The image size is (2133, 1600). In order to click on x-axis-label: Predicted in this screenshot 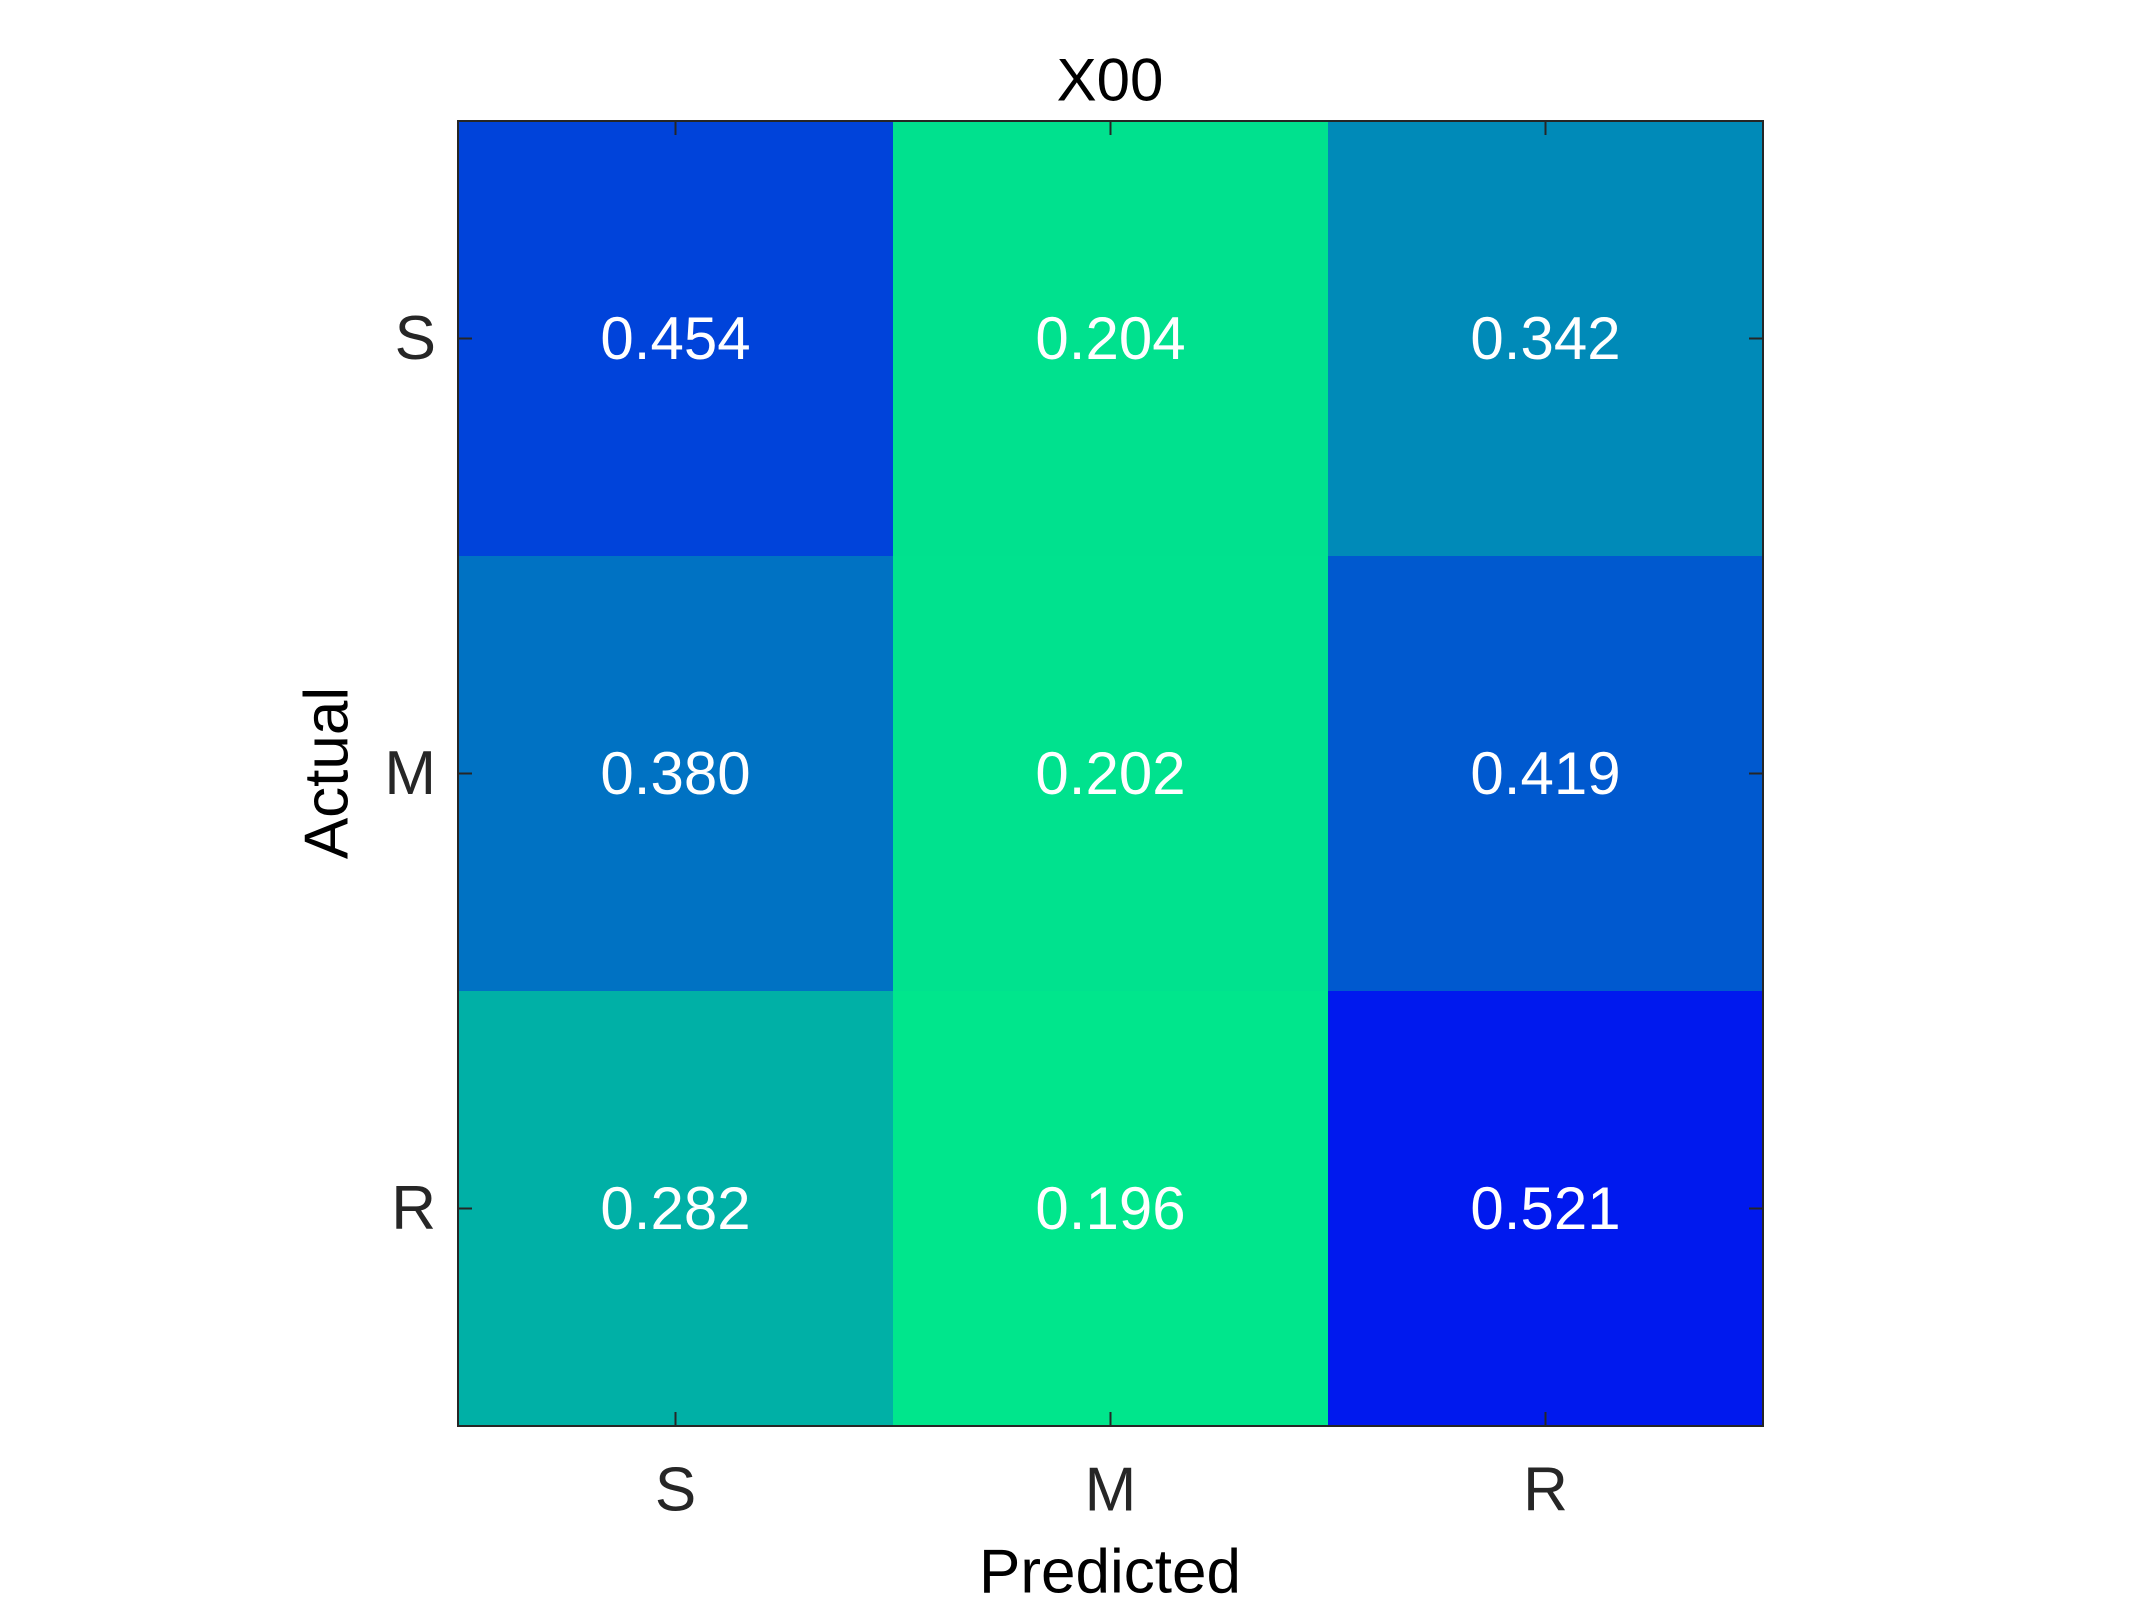, I will do `click(1110, 1569)`.